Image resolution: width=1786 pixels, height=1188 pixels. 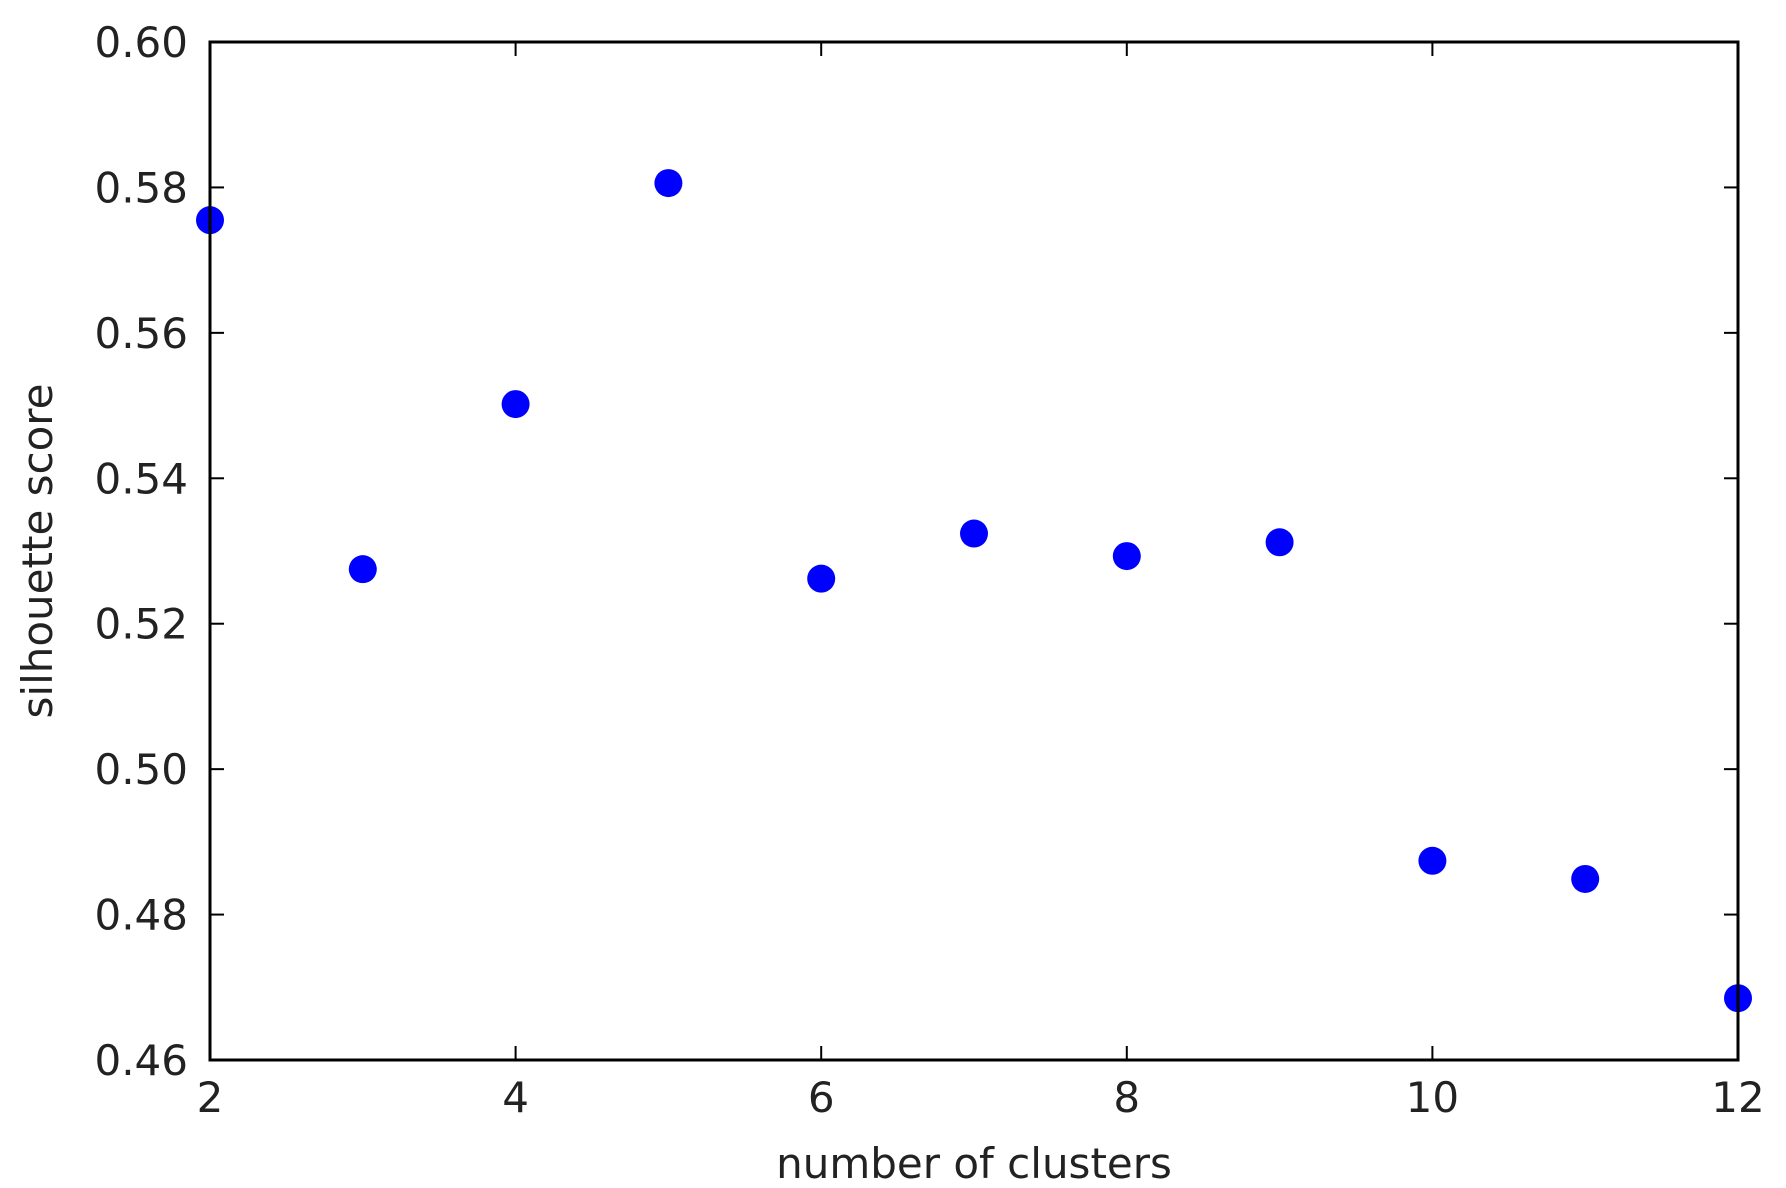 I want to click on x-axis-label: number of clusters, so click(x=974, y=1163).